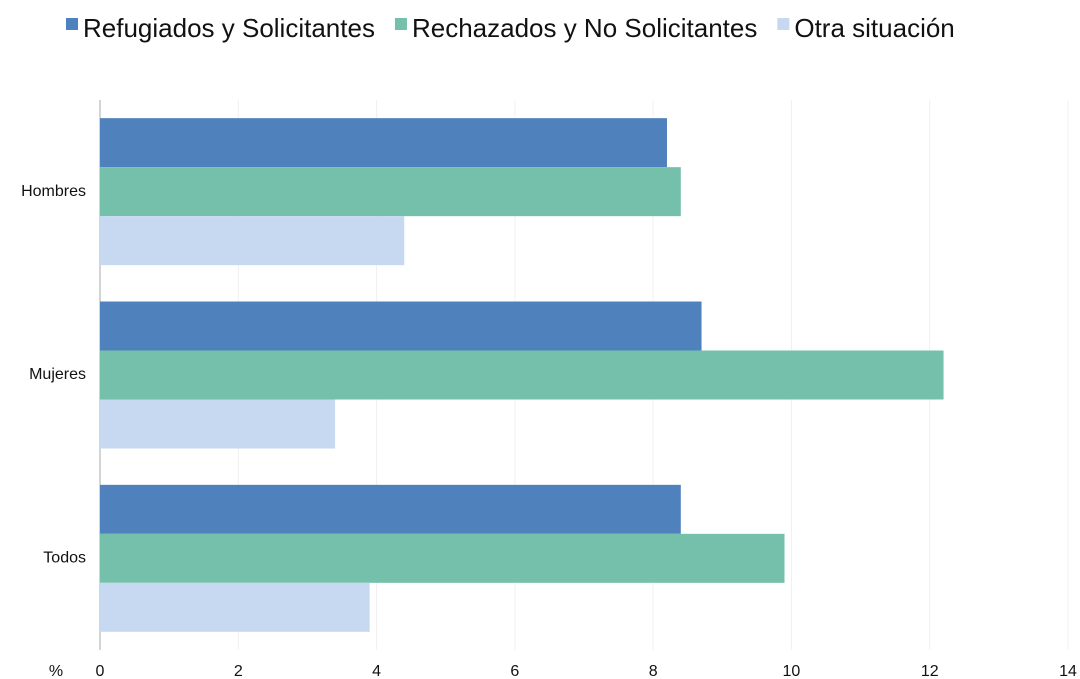  I want to click on x-tick-label: 4, so click(376, 671).